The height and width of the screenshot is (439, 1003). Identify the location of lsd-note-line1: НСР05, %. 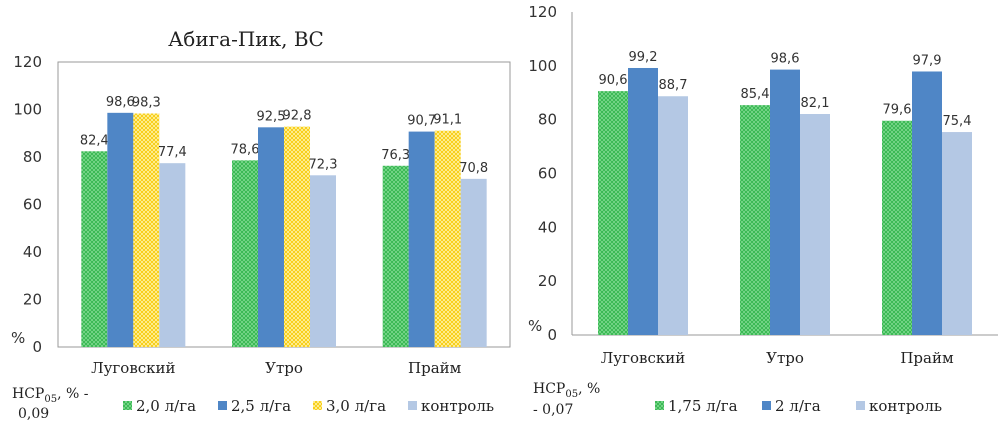
(566, 390).